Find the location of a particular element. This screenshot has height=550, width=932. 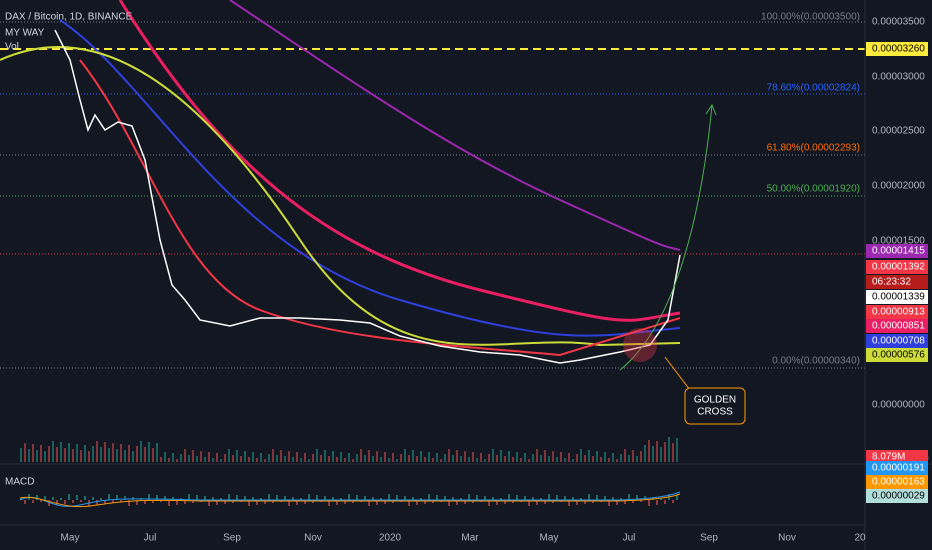

annotation-text: CROSS is located at coordinates (715, 412).